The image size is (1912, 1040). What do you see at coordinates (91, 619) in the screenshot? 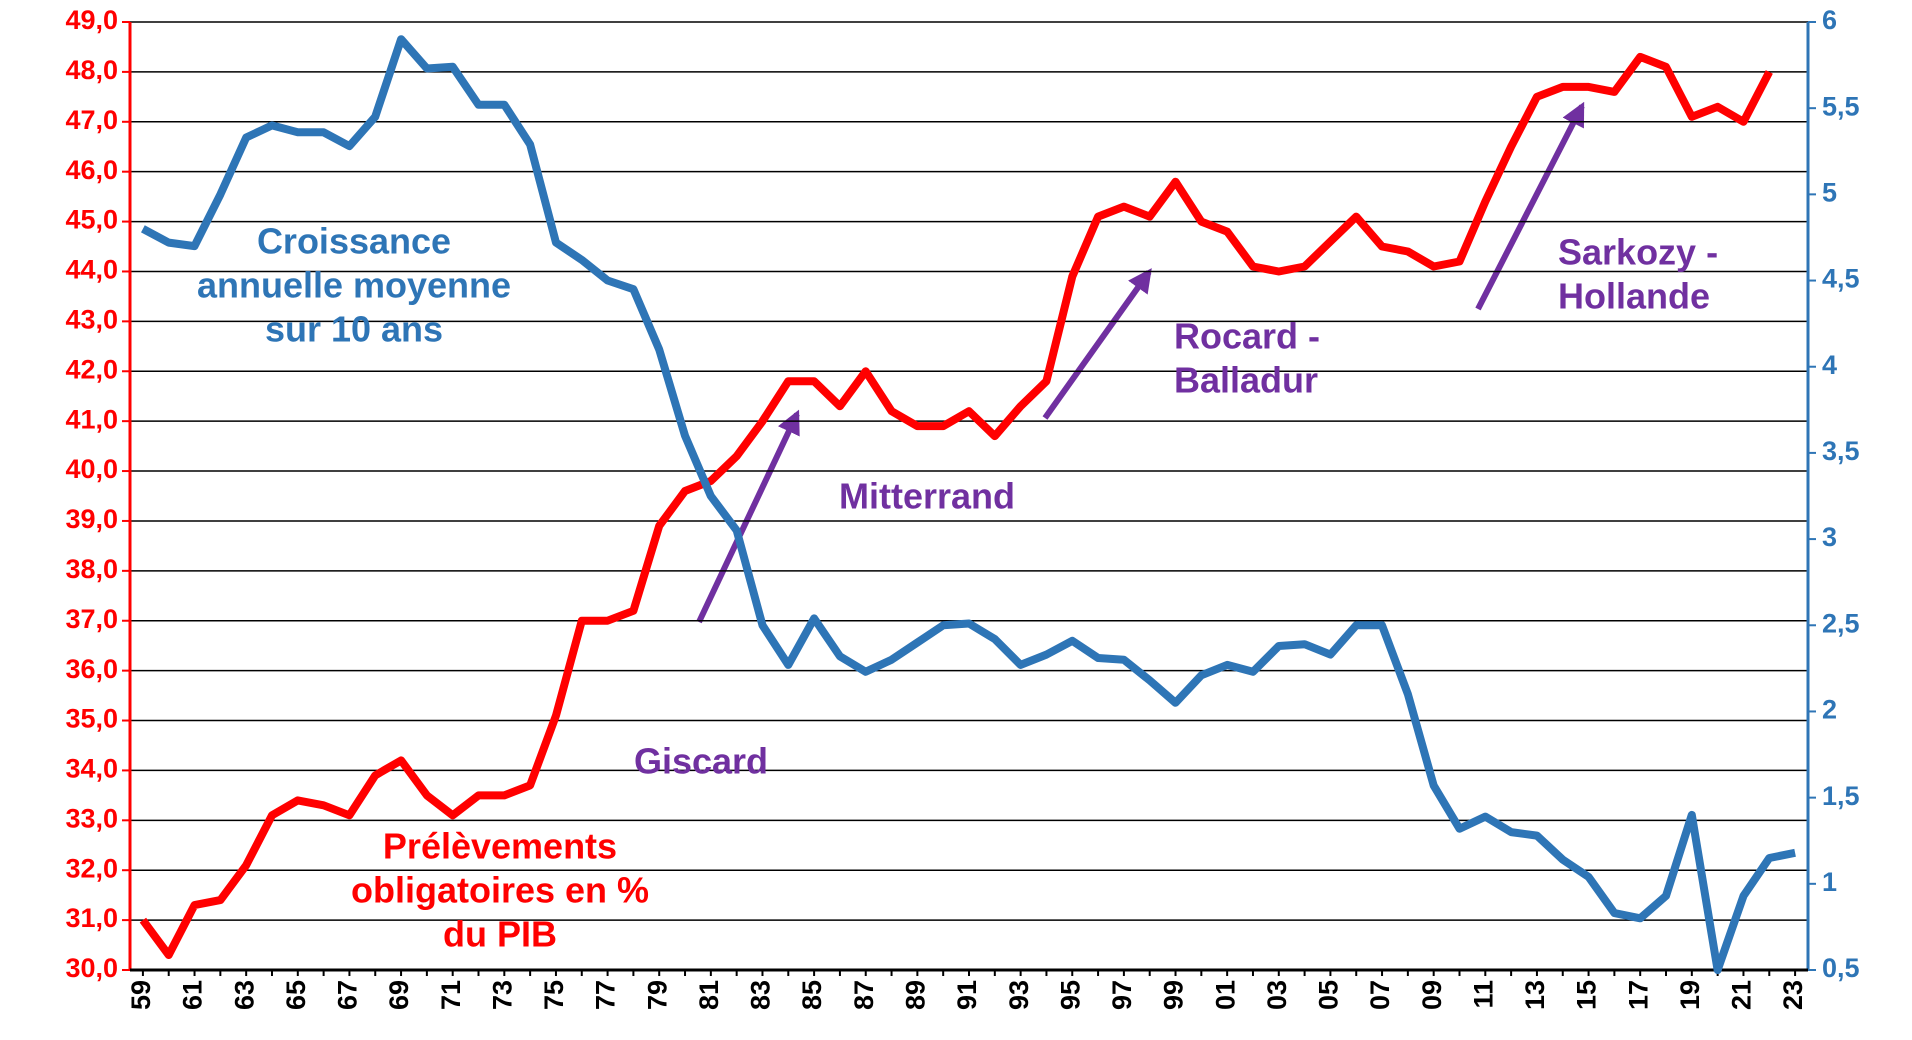
I see `y-tick-label: 37,0` at bounding box center [91, 619].